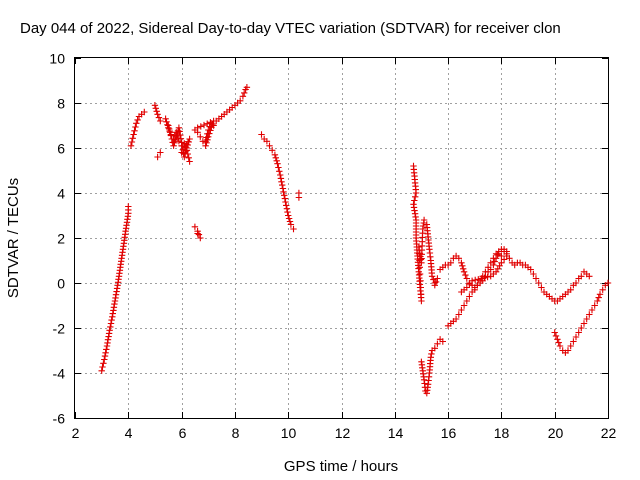  I want to click on y-tick-labels: -6 -4 -2 0 2 4 6 8 10, so click(57, 239).